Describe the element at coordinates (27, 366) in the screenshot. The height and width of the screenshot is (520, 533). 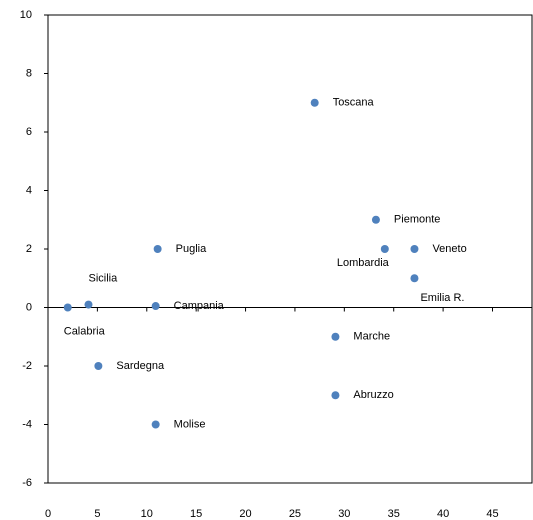
I see `y-tick-label: -2` at that location.